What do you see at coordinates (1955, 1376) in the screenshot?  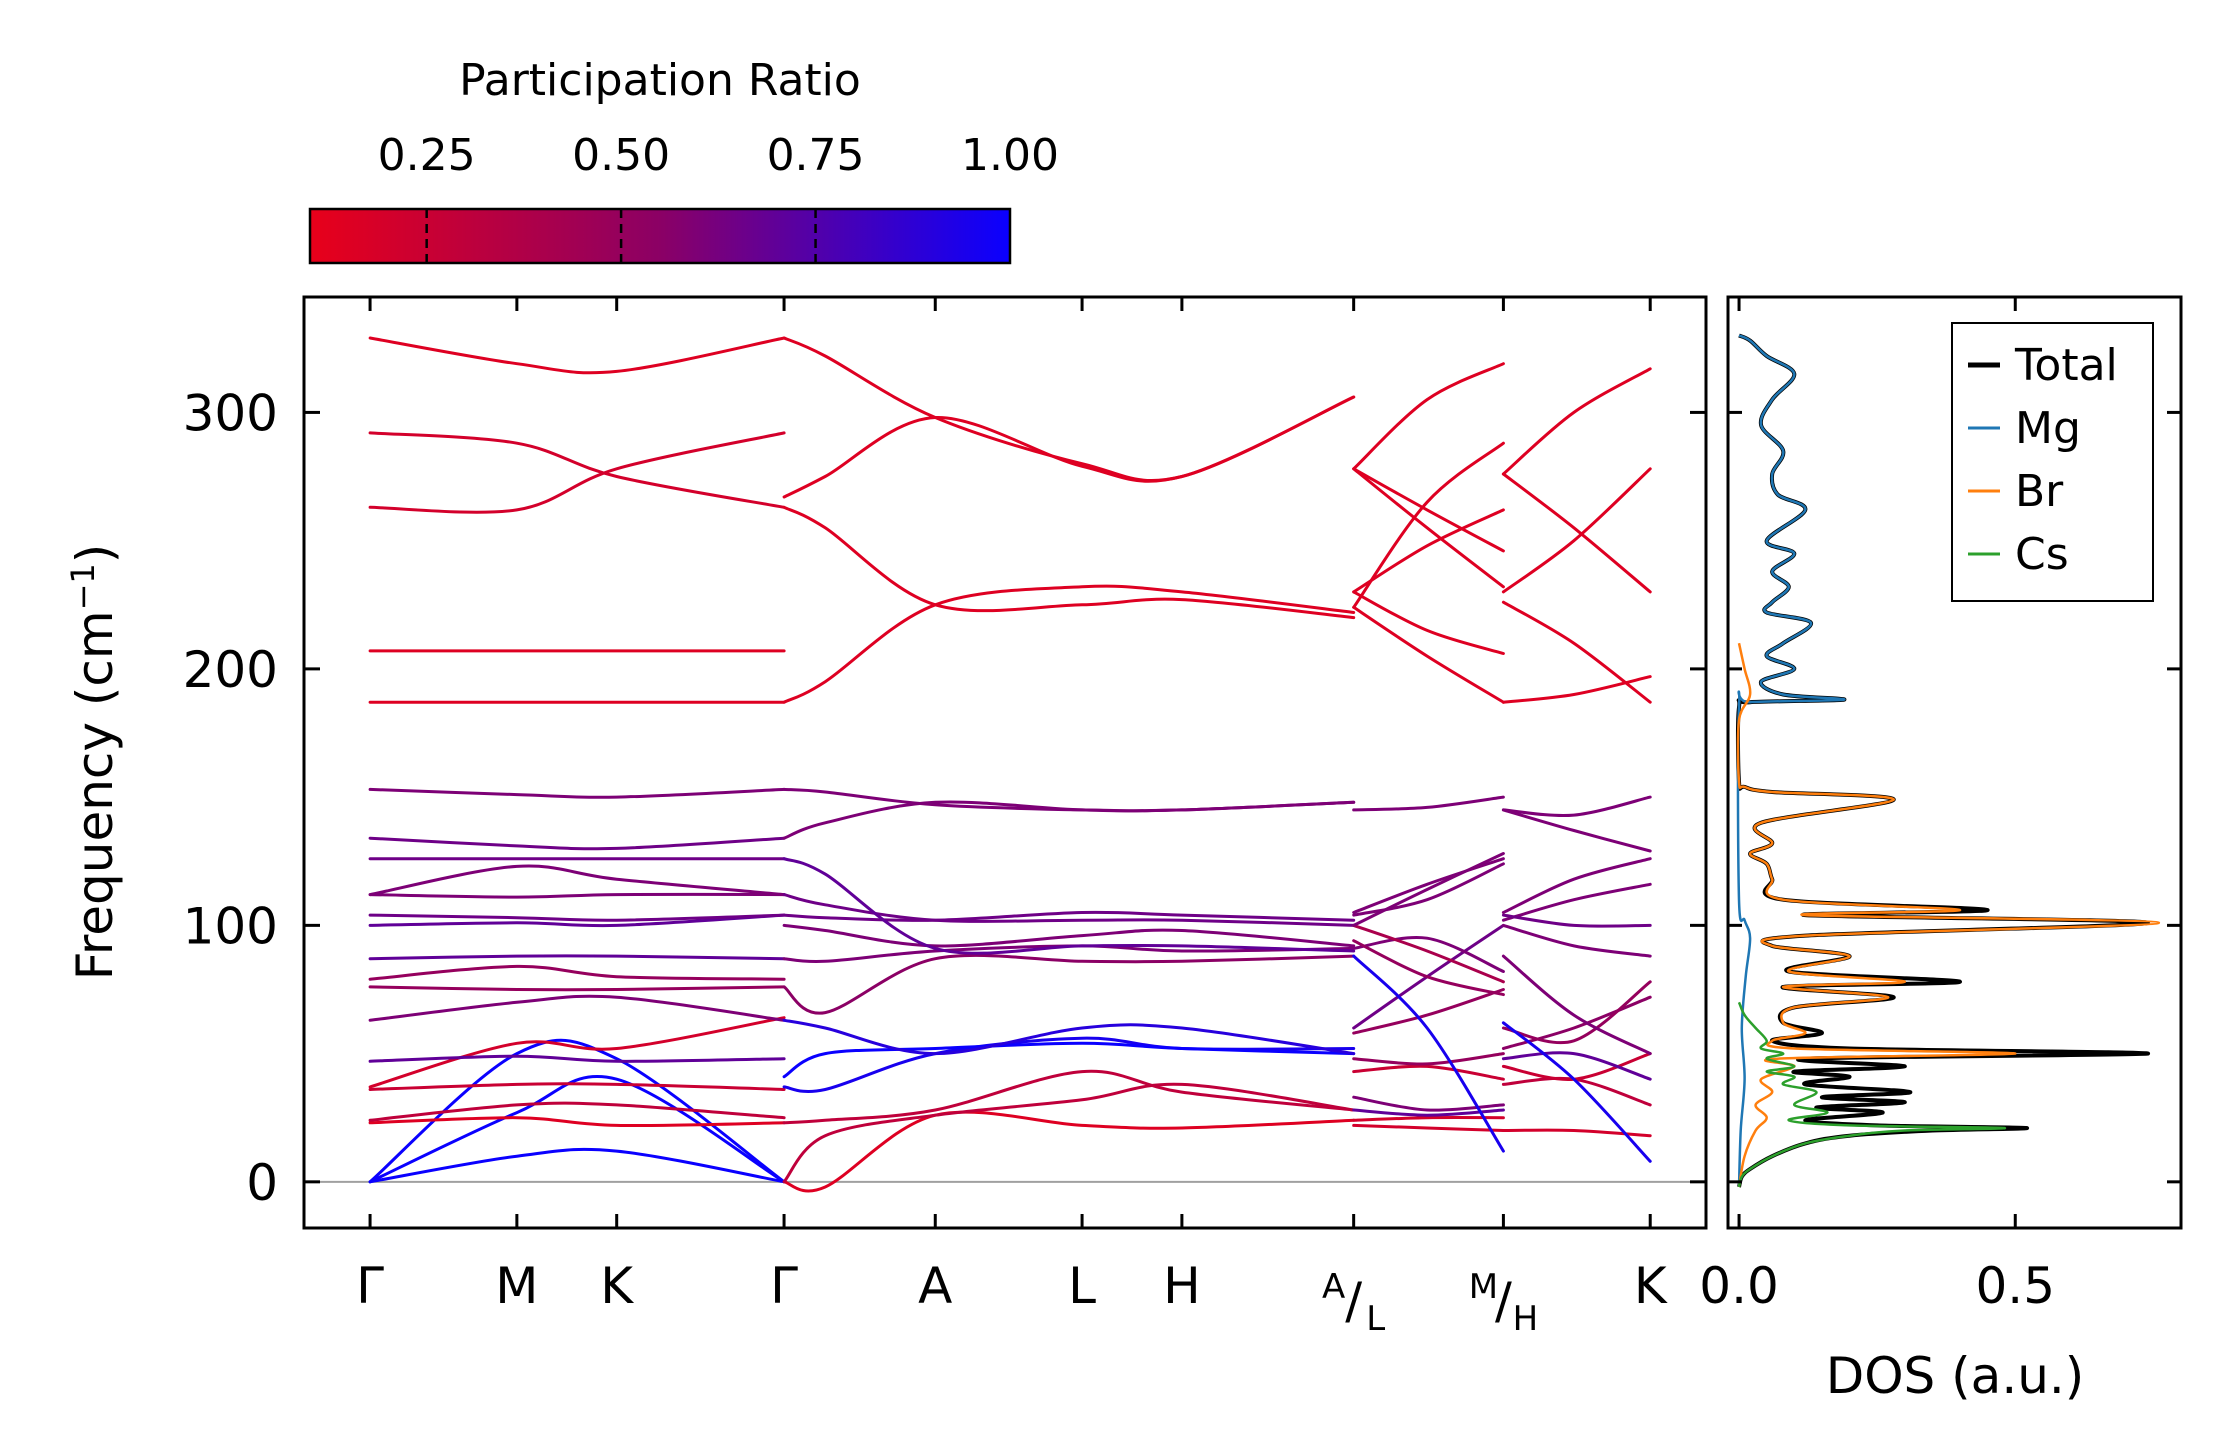 I see `dos-axis-label: DOS (a.u.)` at bounding box center [1955, 1376].